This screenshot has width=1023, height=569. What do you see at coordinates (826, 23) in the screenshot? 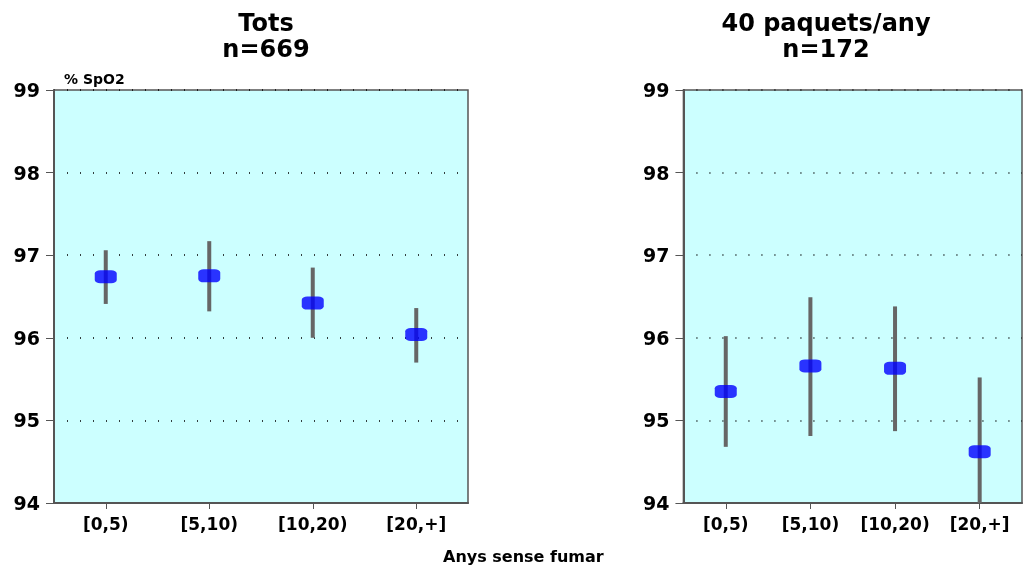
I see `chart-title: 40 paquets/any` at bounding box center [826, 23].